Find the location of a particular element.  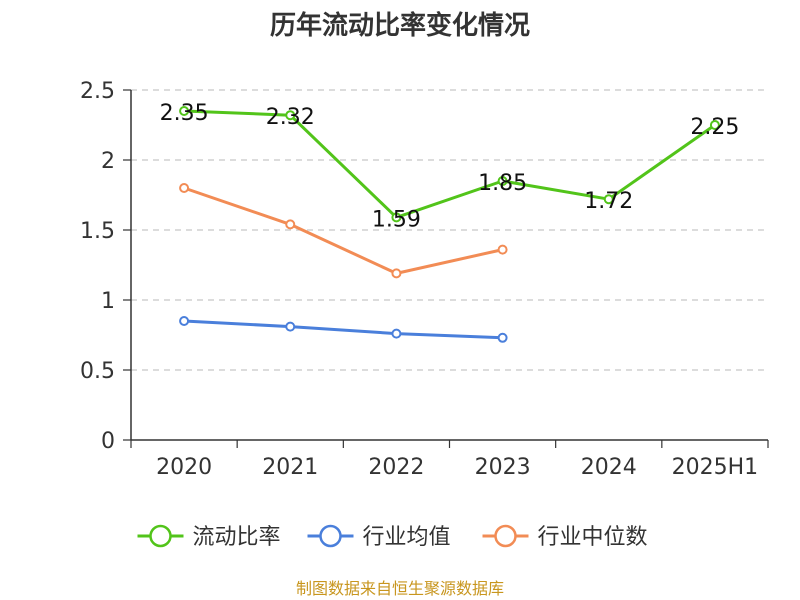

legend-item: 流动比率 is located at coordinates (209, 537).